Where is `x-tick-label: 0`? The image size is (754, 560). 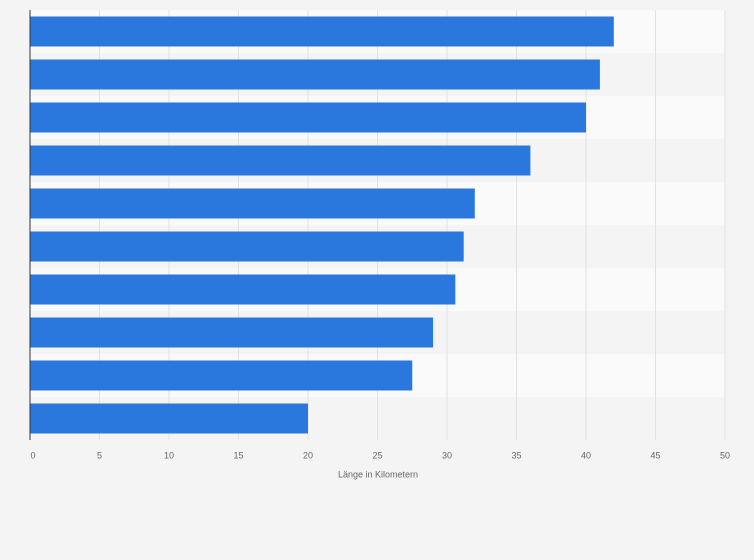 x-tick-label: 0 is located at coordinates (32, 455).